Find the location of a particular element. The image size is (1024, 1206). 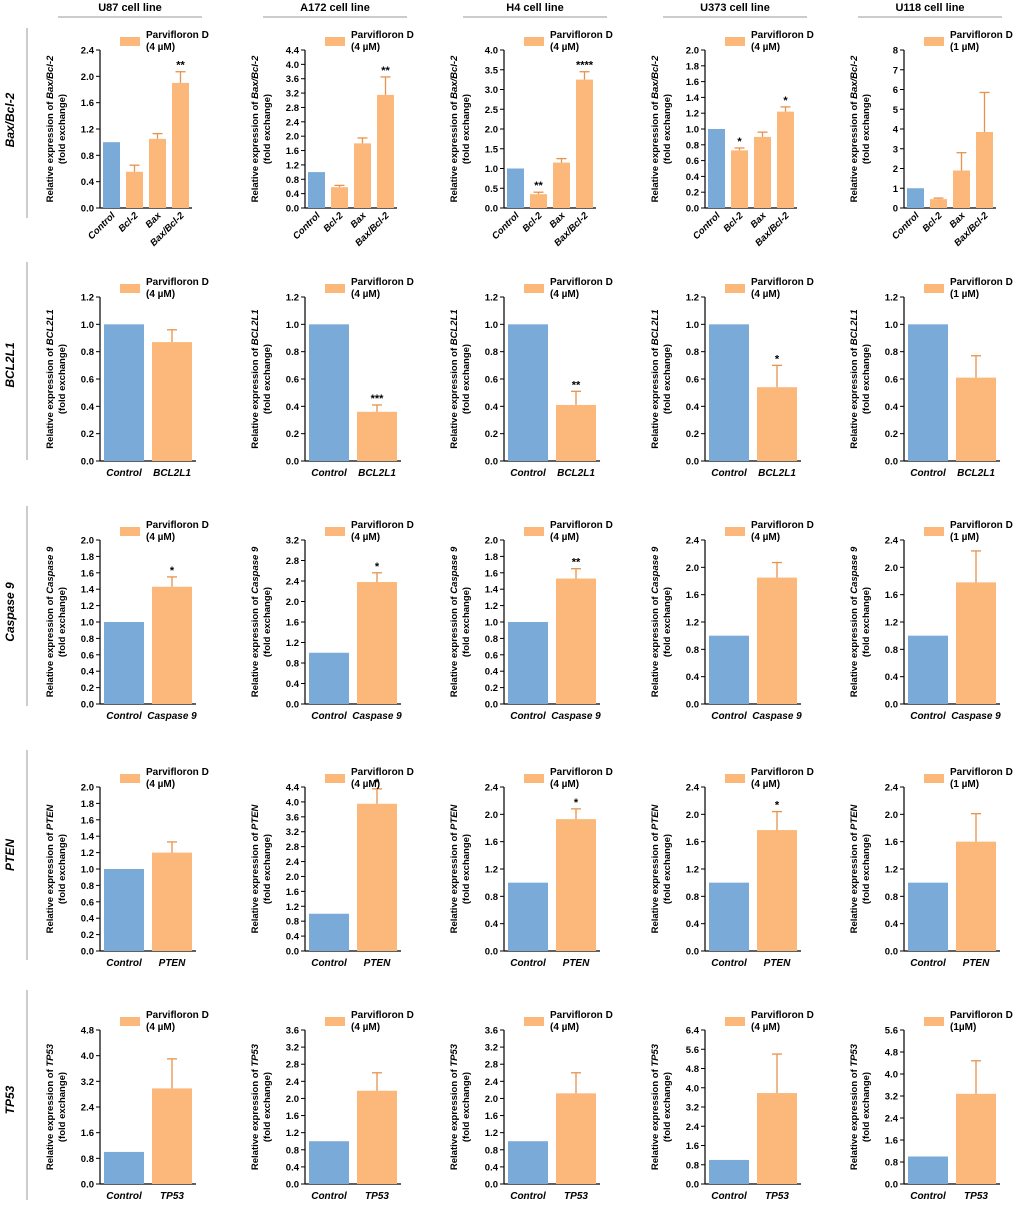

significance-label: ** is located at coordinates (576, 385).